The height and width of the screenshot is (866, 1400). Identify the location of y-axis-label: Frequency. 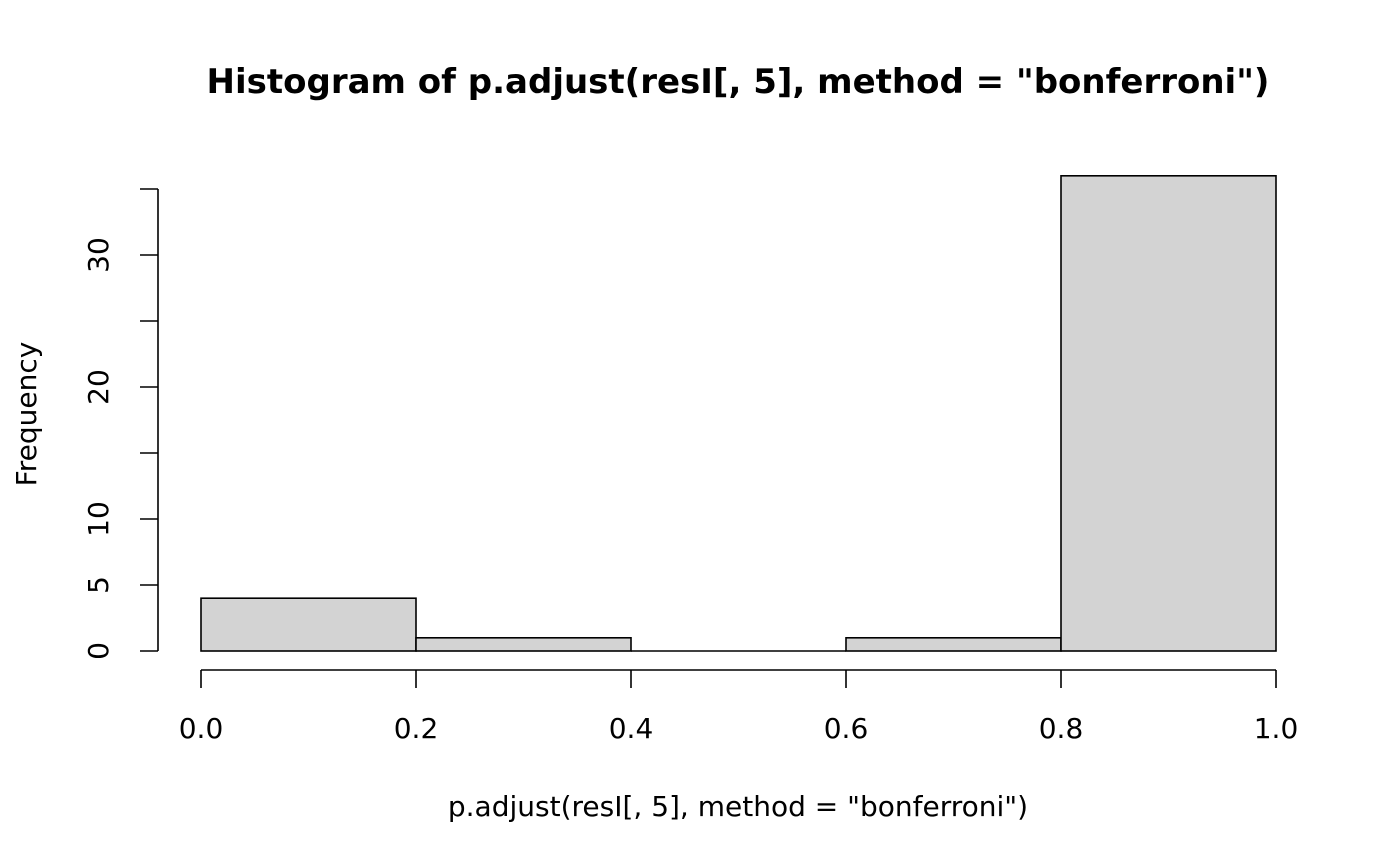
(26, 414).